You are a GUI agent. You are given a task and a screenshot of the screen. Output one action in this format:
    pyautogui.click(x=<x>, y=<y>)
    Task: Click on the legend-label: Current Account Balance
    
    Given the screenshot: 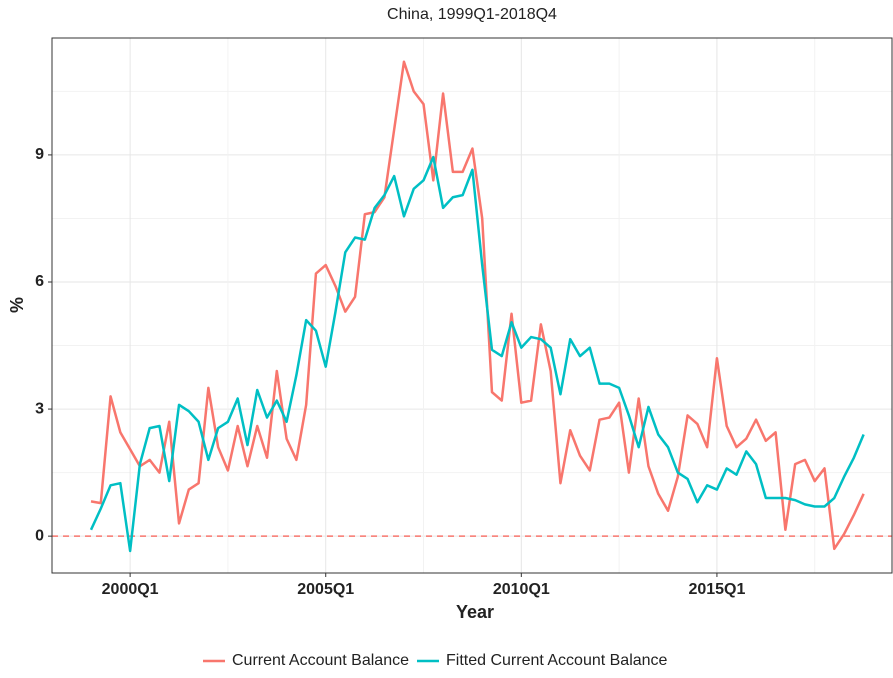 What is the action you would take?
    pyautogui.click(x=320, y=660)
    